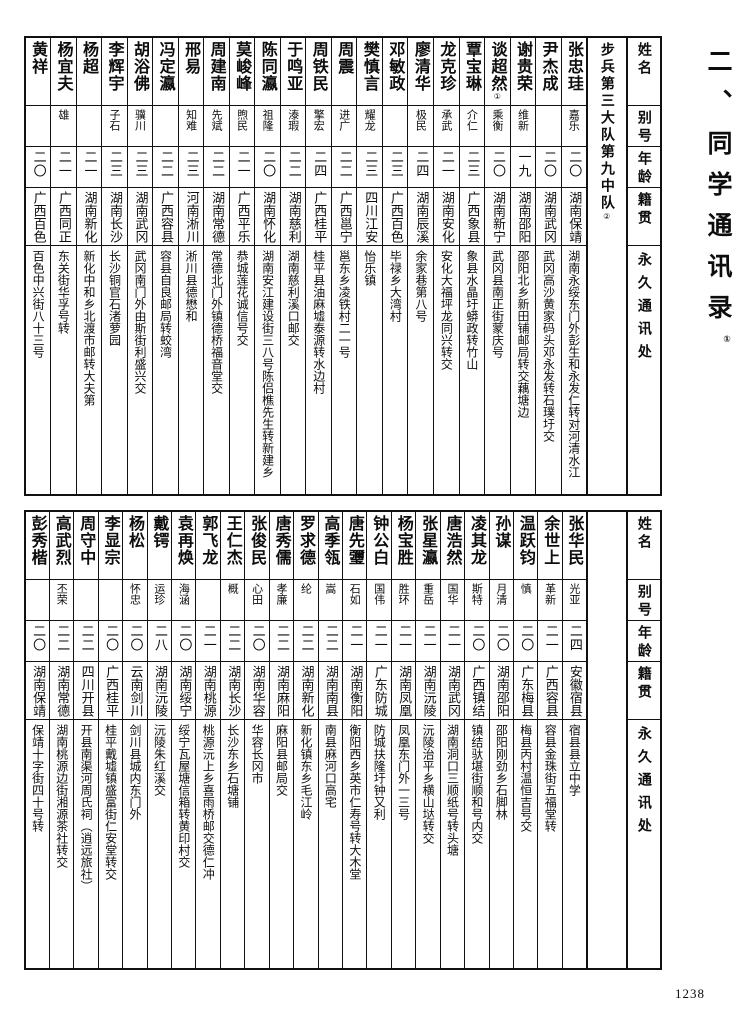  Describe the element at coordinates (62, 690) in the screenshot. I see `origin-text: 湖南常德` at that location.